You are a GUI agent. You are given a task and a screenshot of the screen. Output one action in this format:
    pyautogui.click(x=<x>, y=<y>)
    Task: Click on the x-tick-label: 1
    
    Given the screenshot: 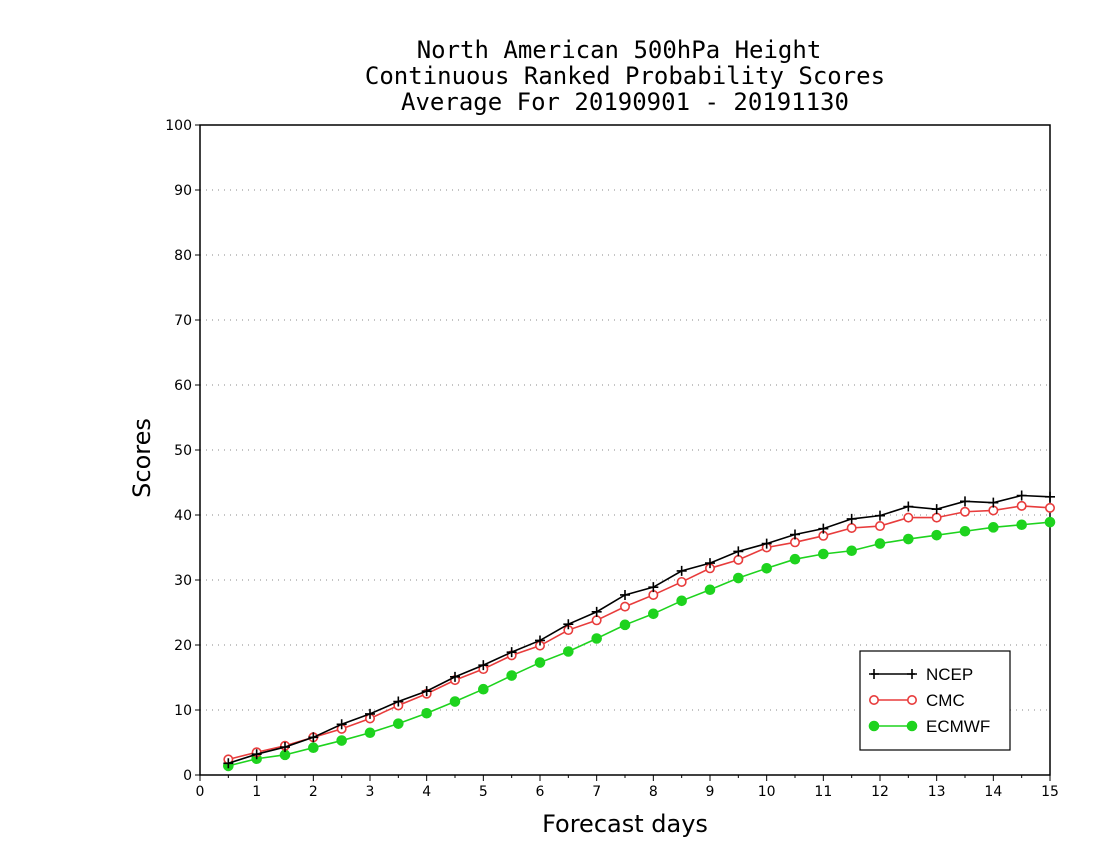 What is the action you would take?
    pyautogui.click(x=256, y=792)
    